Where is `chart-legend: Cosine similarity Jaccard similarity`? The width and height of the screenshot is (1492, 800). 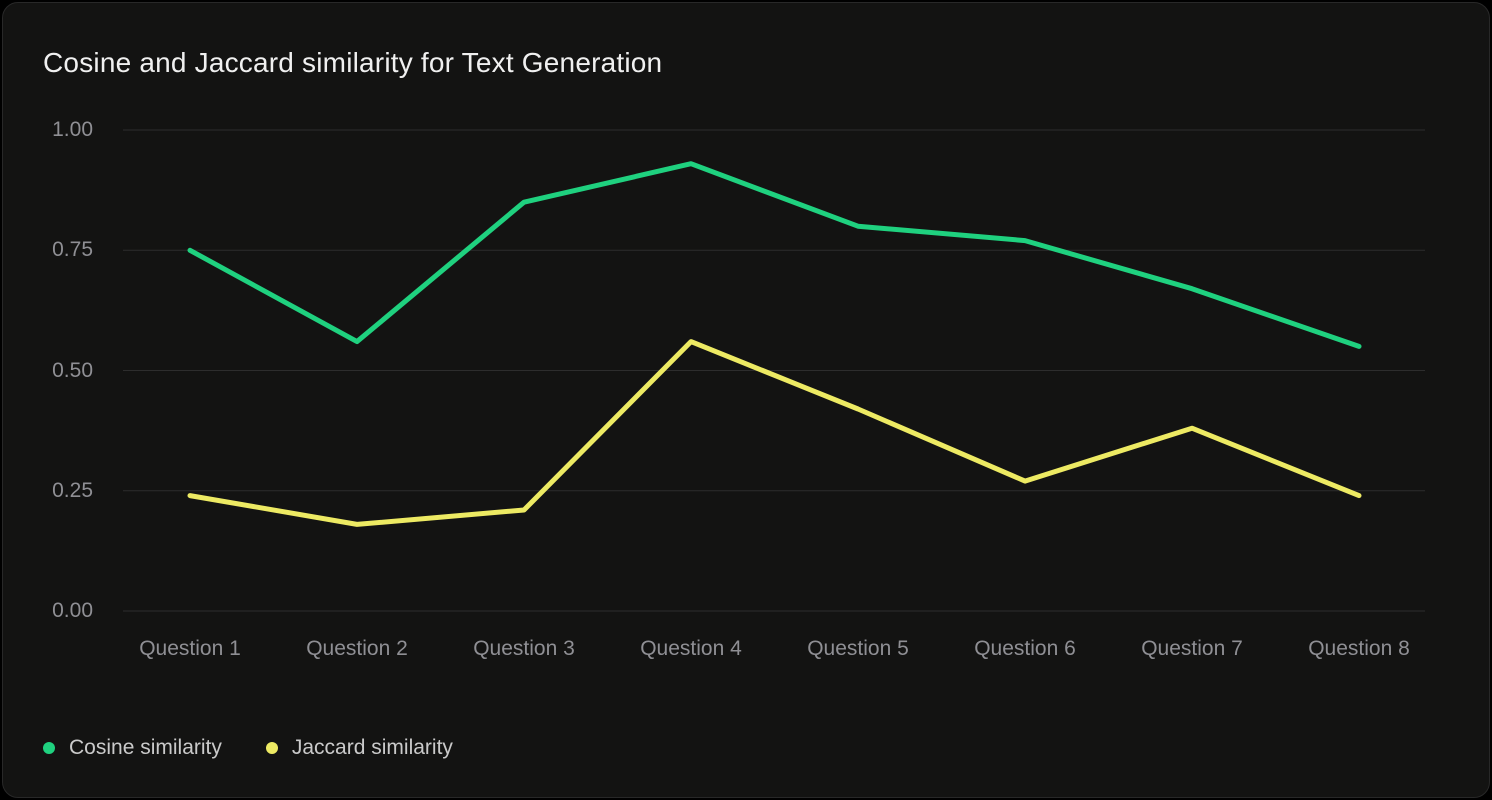
chart-legend: Cosine similarity Jaccard similarity is located at coordinates (248, 748).